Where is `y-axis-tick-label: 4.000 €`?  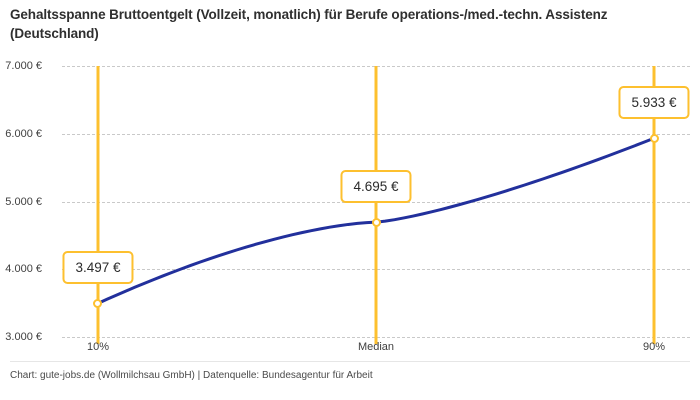
y-axis-tick-label: 4.000 € is located at coordinates (23, 269).